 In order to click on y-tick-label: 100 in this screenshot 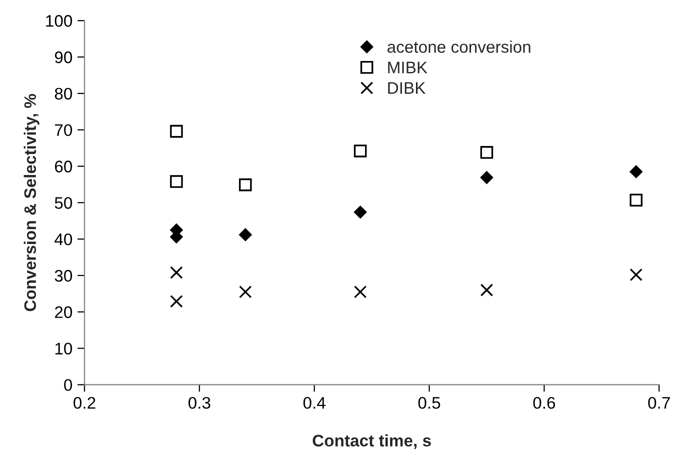, I will do `click(59, 21)`.